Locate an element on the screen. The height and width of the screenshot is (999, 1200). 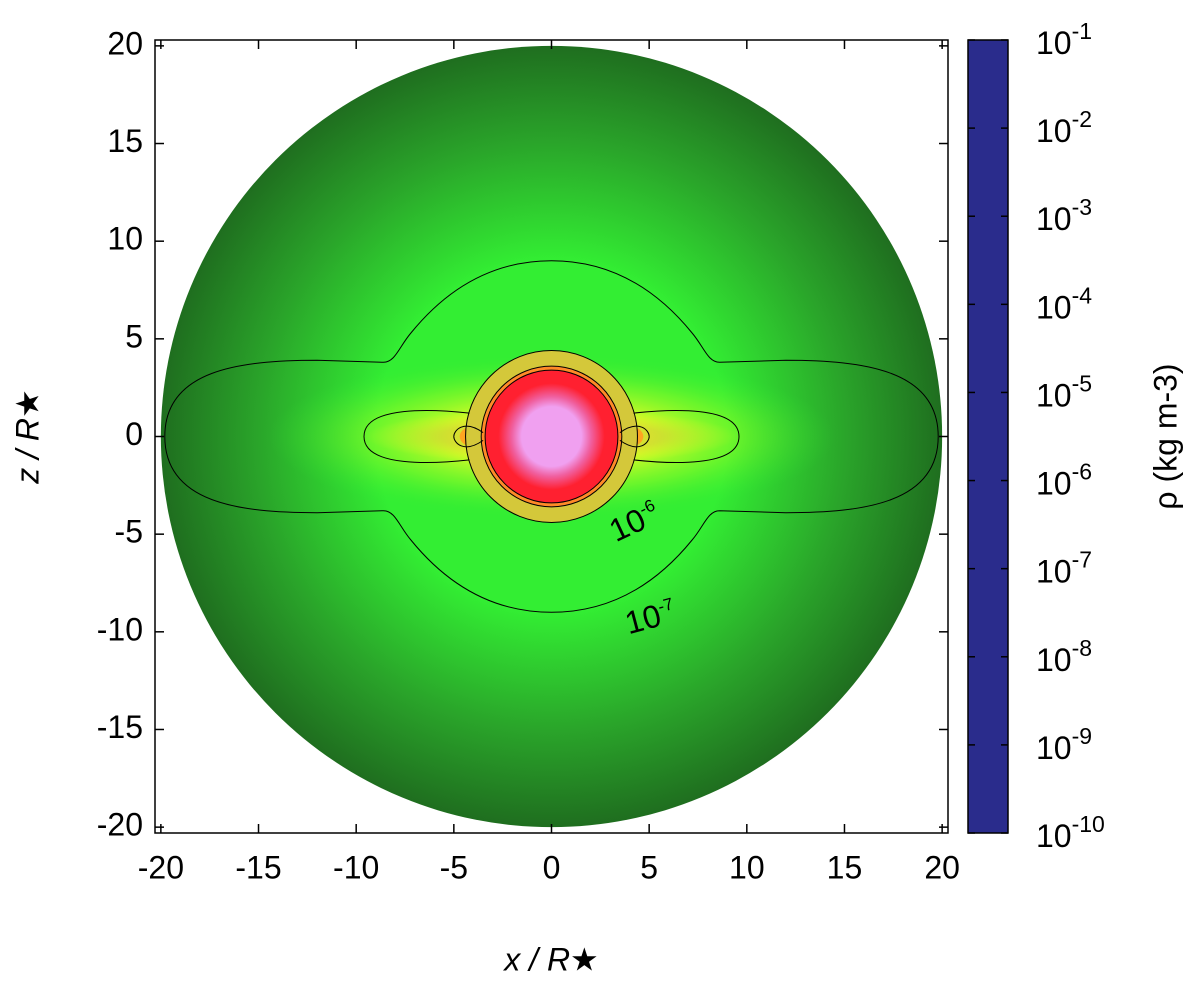
colorbar-tick-label: 10⁻² is located at coordinates (1064, 127).